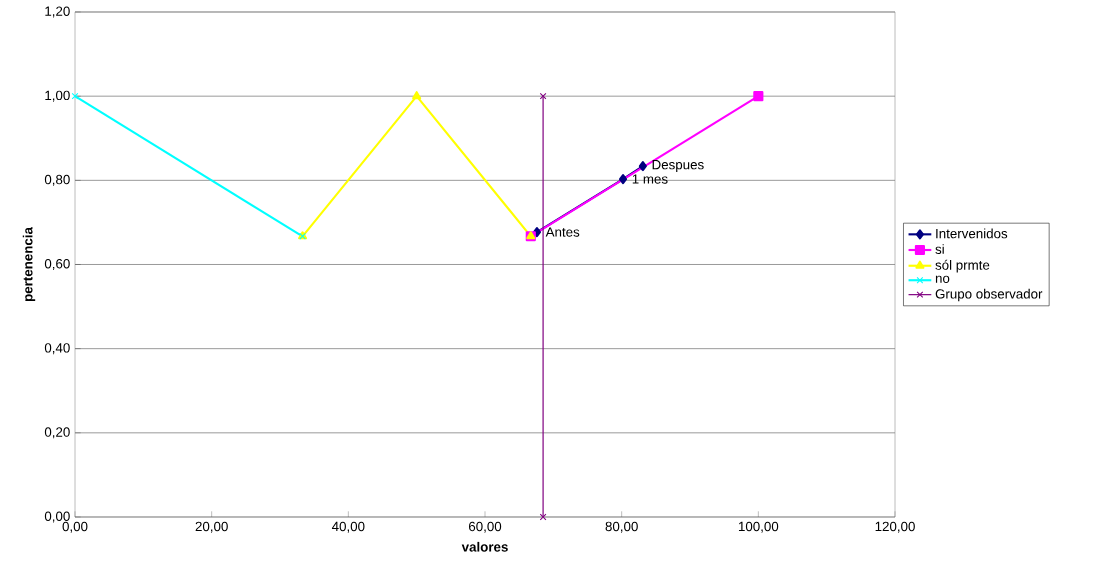  What do you see at coordinates (57, 433) in the screenshot?
I see `y-tick-label: 0,20` at bounding box center [57, 433].